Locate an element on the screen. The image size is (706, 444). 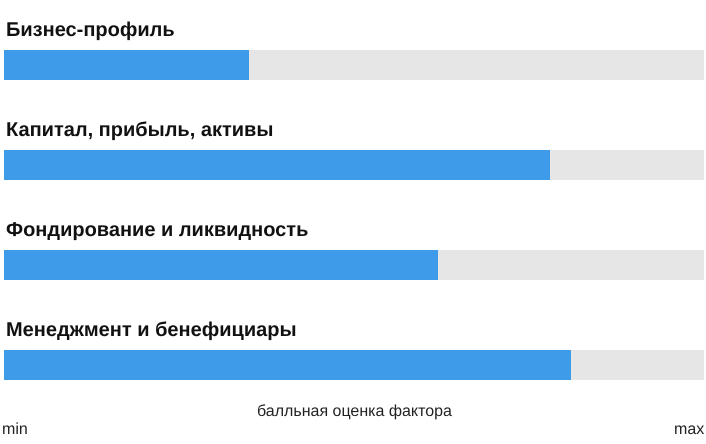
y-tick-label: Капитал, прибыль, активы is located at coordinates (140, 130).